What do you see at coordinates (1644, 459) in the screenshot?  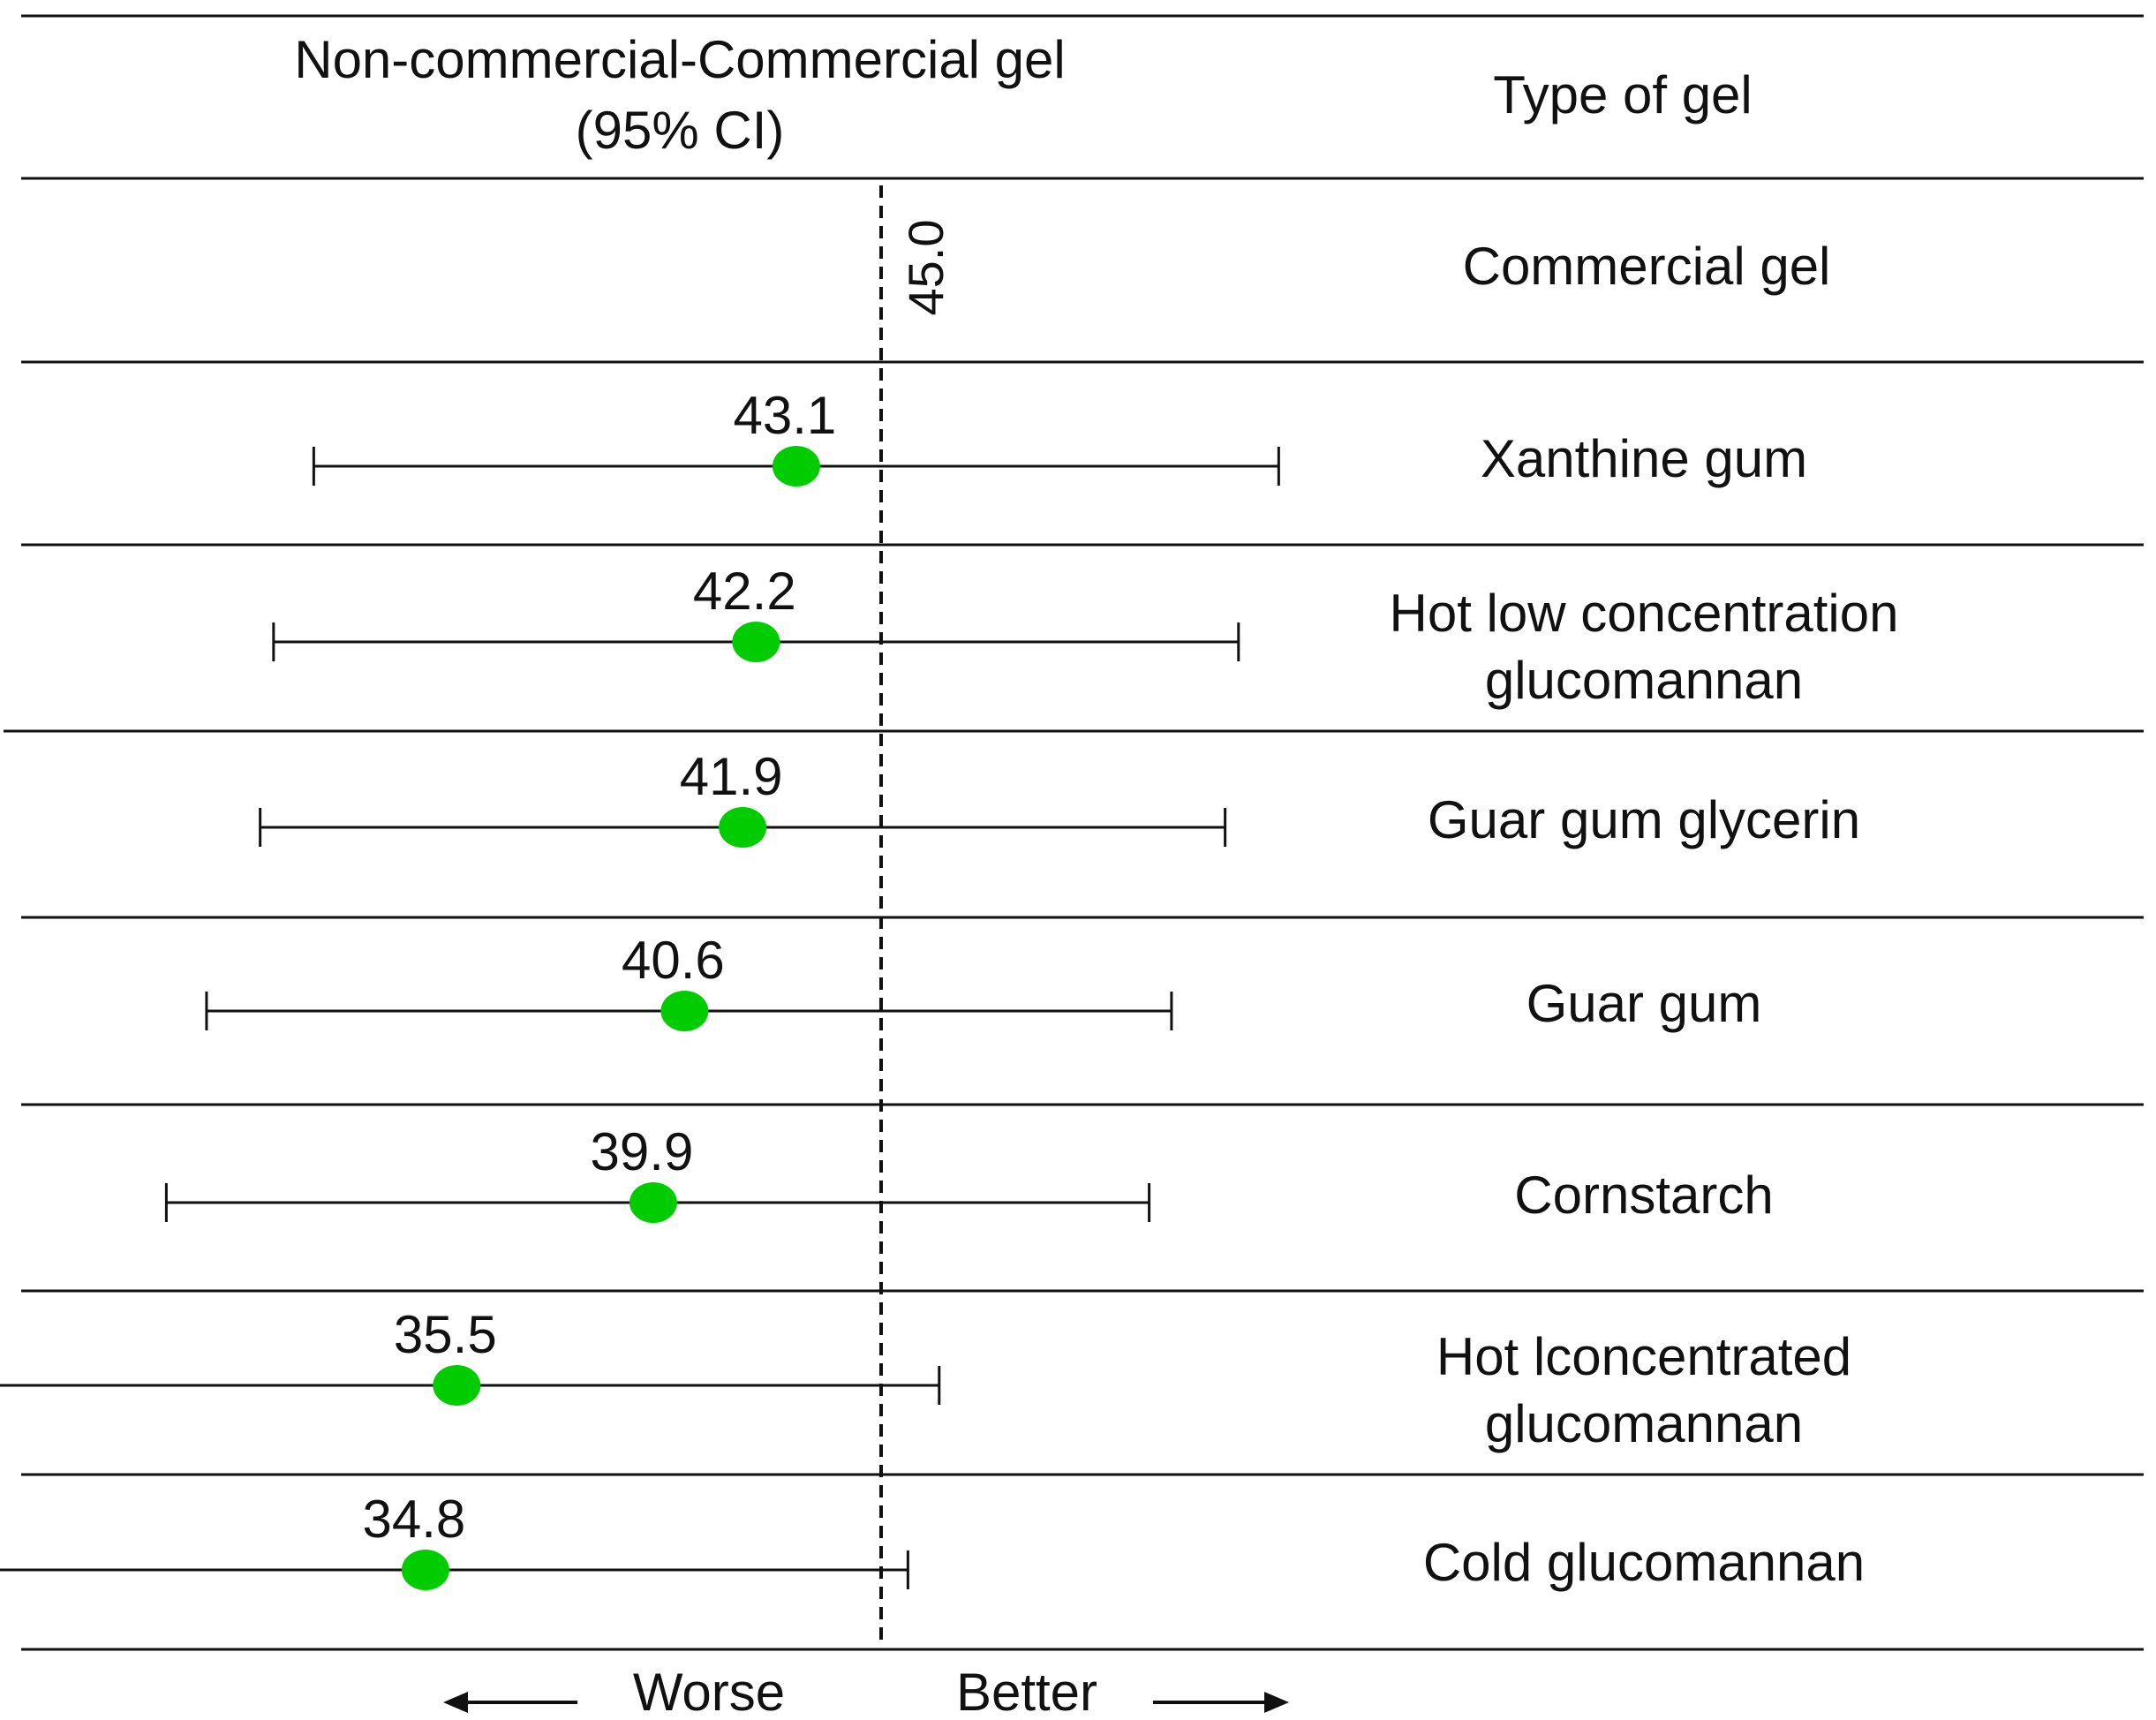 I see `row-label: Xanthine gum` at bounding box center [1644, 459].